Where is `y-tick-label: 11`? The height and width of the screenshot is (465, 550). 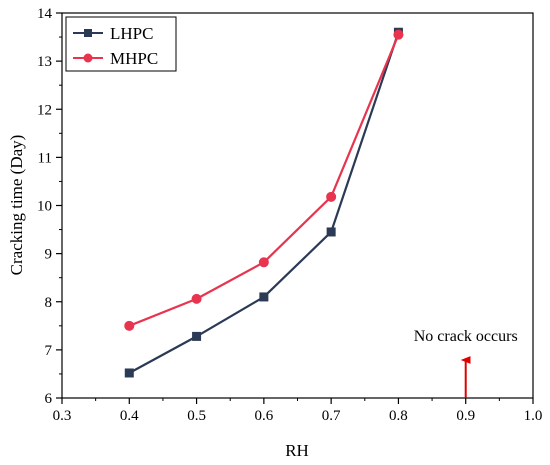
y-tick-label: 11 is located at coordinates (45, 158).